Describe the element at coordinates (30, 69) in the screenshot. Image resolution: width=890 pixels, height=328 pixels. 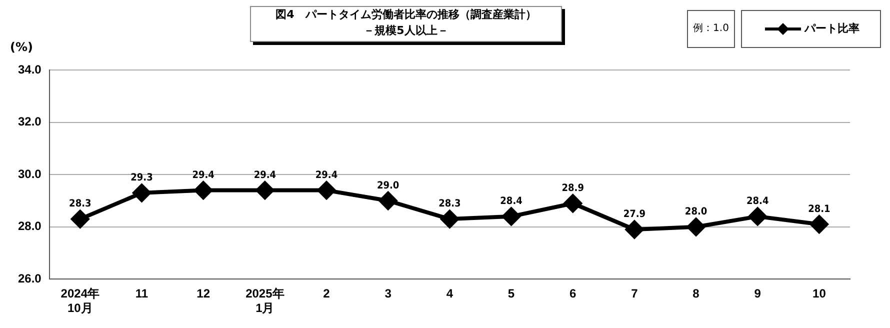
I see `y-tick-label: 34.0` at that location.